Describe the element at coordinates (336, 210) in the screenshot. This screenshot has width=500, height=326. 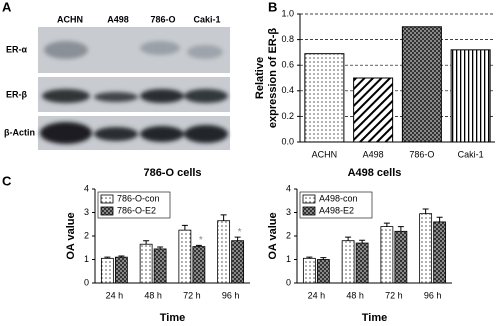
I see `legend-label: A498-E2` at that location.